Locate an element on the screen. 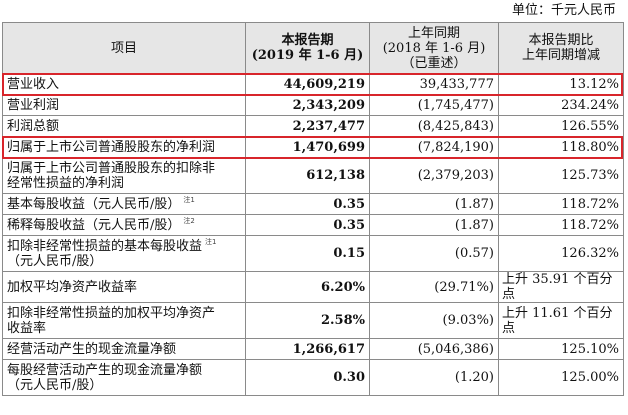 The height and width of the screenshot is (415, 628). row-item-text: 每股经营活动产生的现金流量净额 is located at coordinates (105, 370).